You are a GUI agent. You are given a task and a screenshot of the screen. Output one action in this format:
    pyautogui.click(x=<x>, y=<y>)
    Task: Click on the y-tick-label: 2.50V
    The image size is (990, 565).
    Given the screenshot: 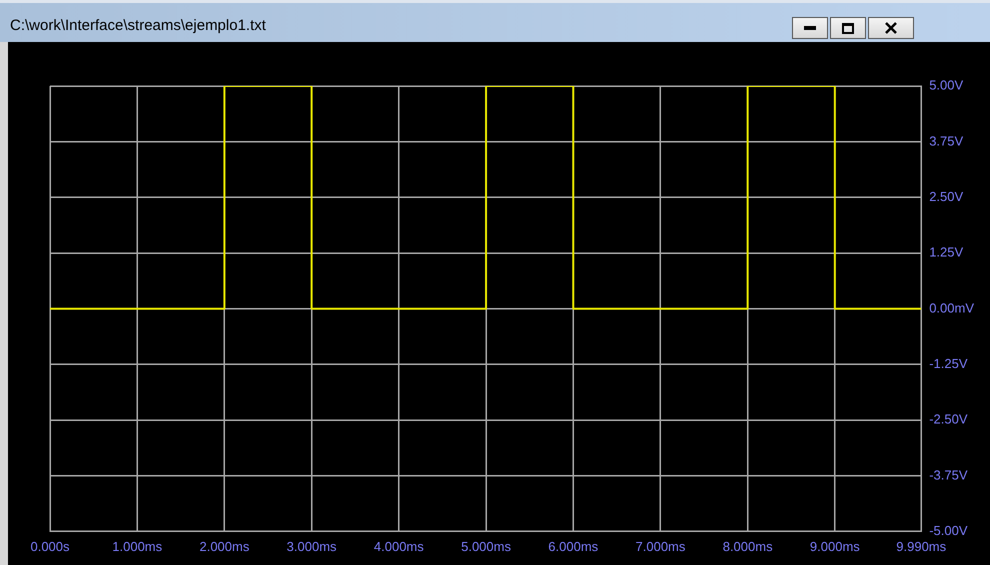 What is the action you would take?
    pyautogui.click(x=946, y=196)
    